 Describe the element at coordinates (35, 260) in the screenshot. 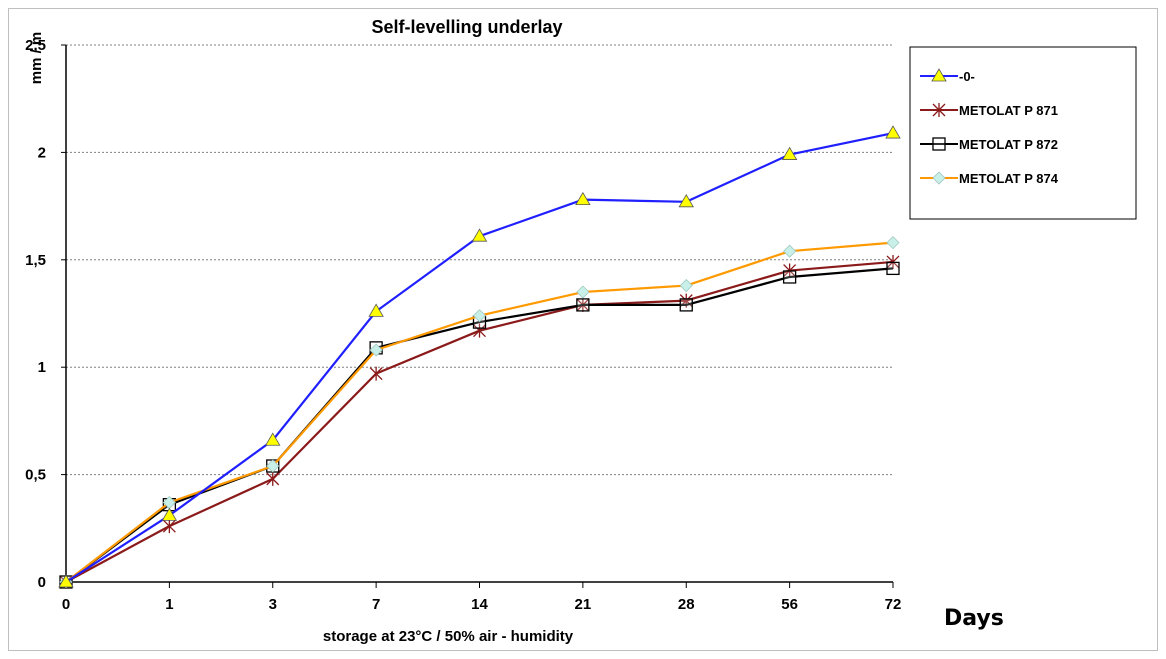

I see `y-tick-label: 1,5` at that location.